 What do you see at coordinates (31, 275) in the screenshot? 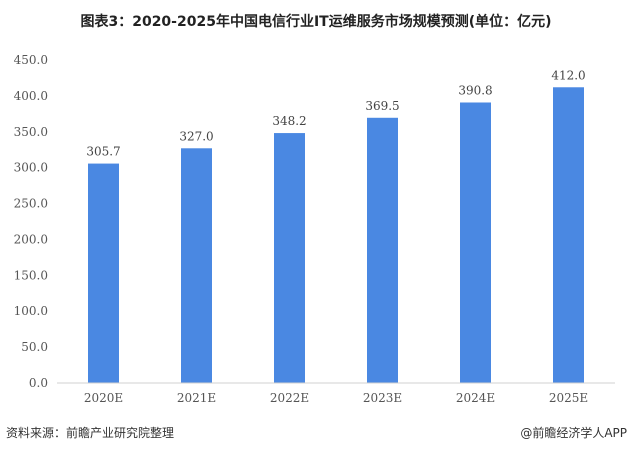
I see `y-tick-label: 150.0` at bounding box center [31, 275].